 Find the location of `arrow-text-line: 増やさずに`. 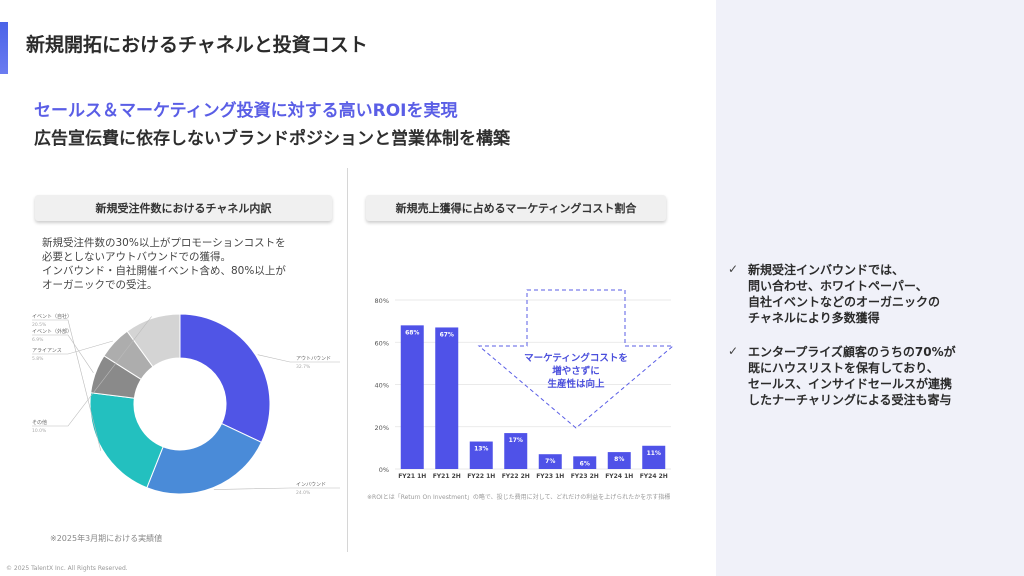

arrow-text-line: 増やさずに is located at coordinates (576, 371).